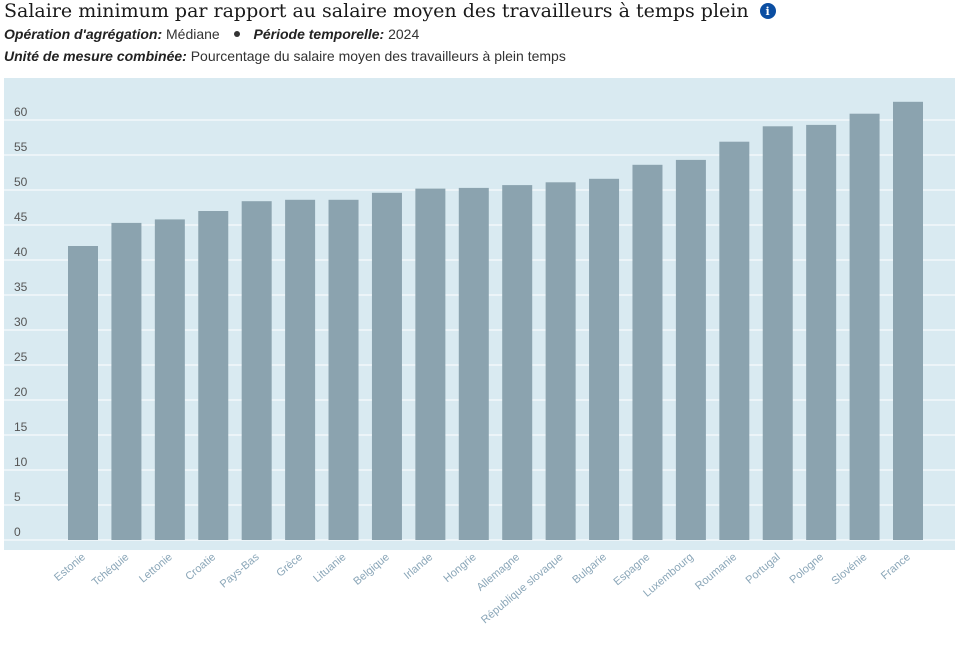 Image resolution: width=970 pixels, height=650 pixels. What do you see at coordinates (763, 569) in the screenshot?
I see `x-tick-label: Portugal` at bounding box center [763, 569].